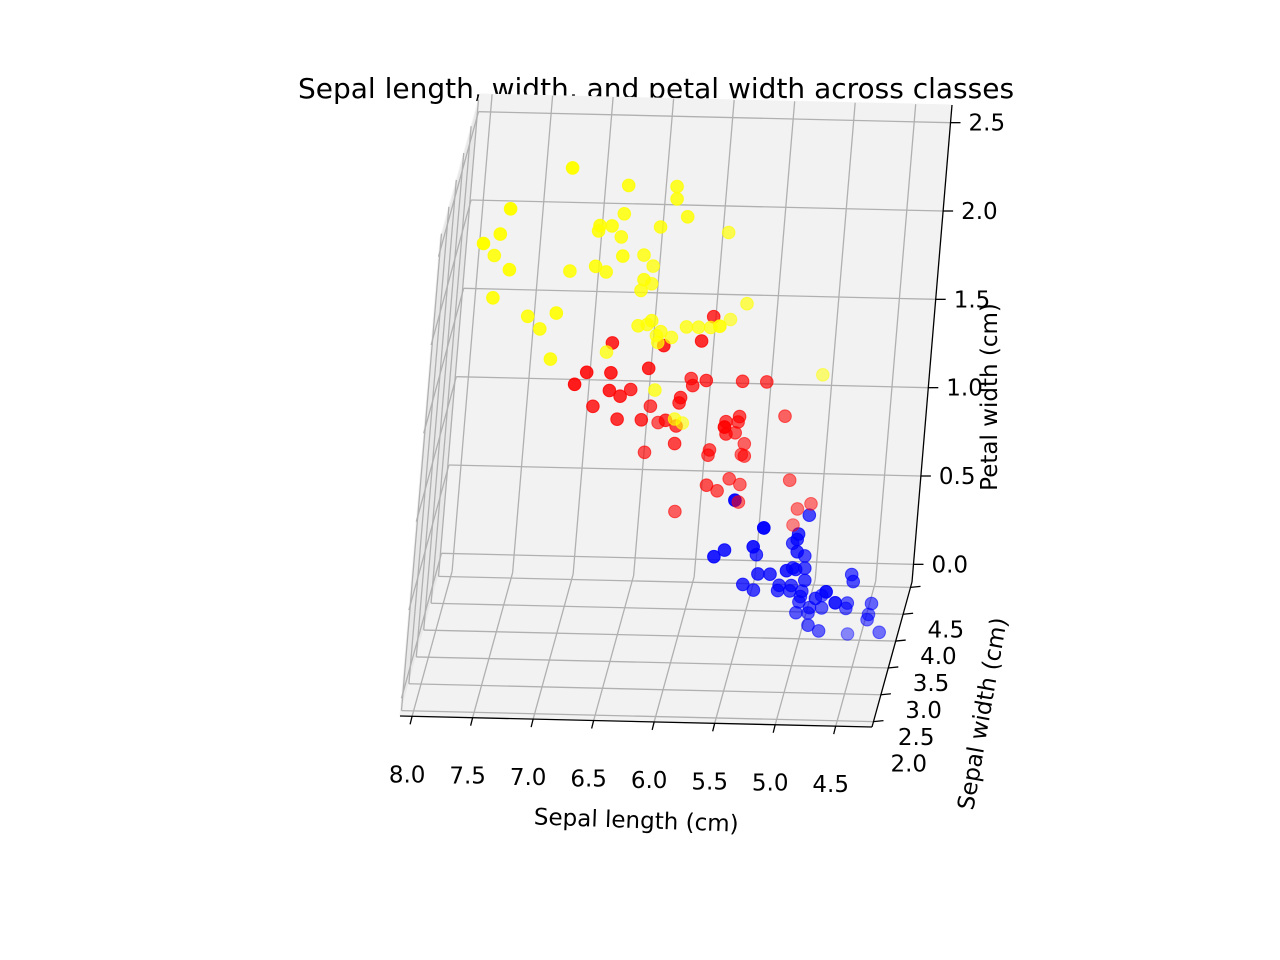 This screenshot has height=960, width=1280. What do you see at coordinates (636, 721) in the screenshot?
I see `x-axis-line` at bounding box center [636, 721].